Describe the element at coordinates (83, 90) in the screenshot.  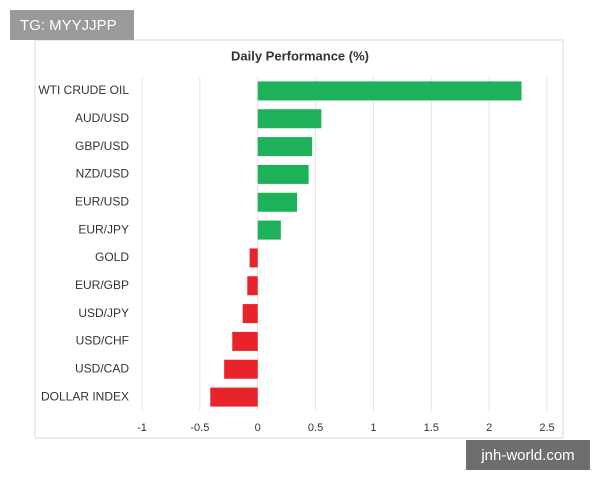
I see `y-tick-label: WTI CRUDE OIL` at that location.